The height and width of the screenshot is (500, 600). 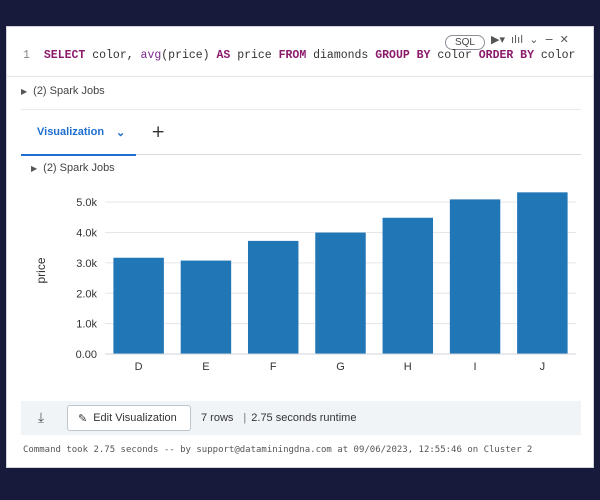 What do you see at coordinates (273, 297) in the screenshot?
I see `bar-f` at bounding box center [273, 297].